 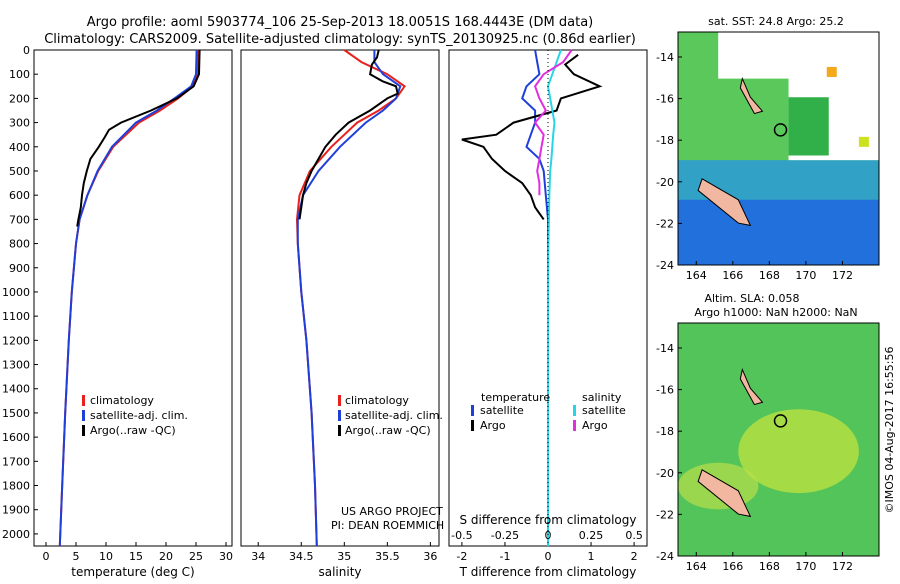 What do you see at coordinates (196, 556) in the screenshot?
I see `x-tick-label: 25` at bounding box center [196, 556].